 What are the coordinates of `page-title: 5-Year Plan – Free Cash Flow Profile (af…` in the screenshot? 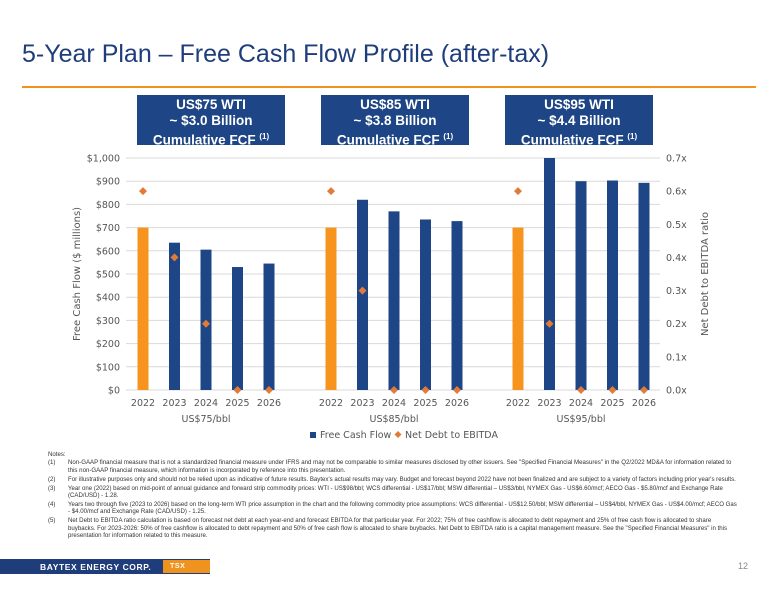 It's located at (286, 54).